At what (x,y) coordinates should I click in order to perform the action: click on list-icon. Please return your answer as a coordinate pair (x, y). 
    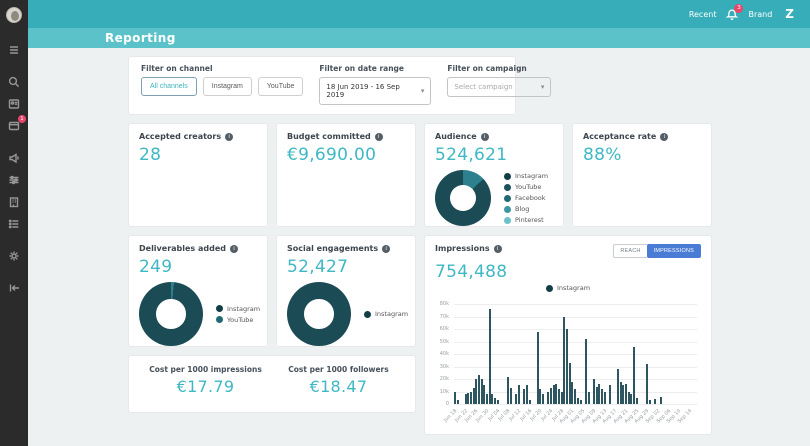
    Looking at the image, I should click on (14, 224).